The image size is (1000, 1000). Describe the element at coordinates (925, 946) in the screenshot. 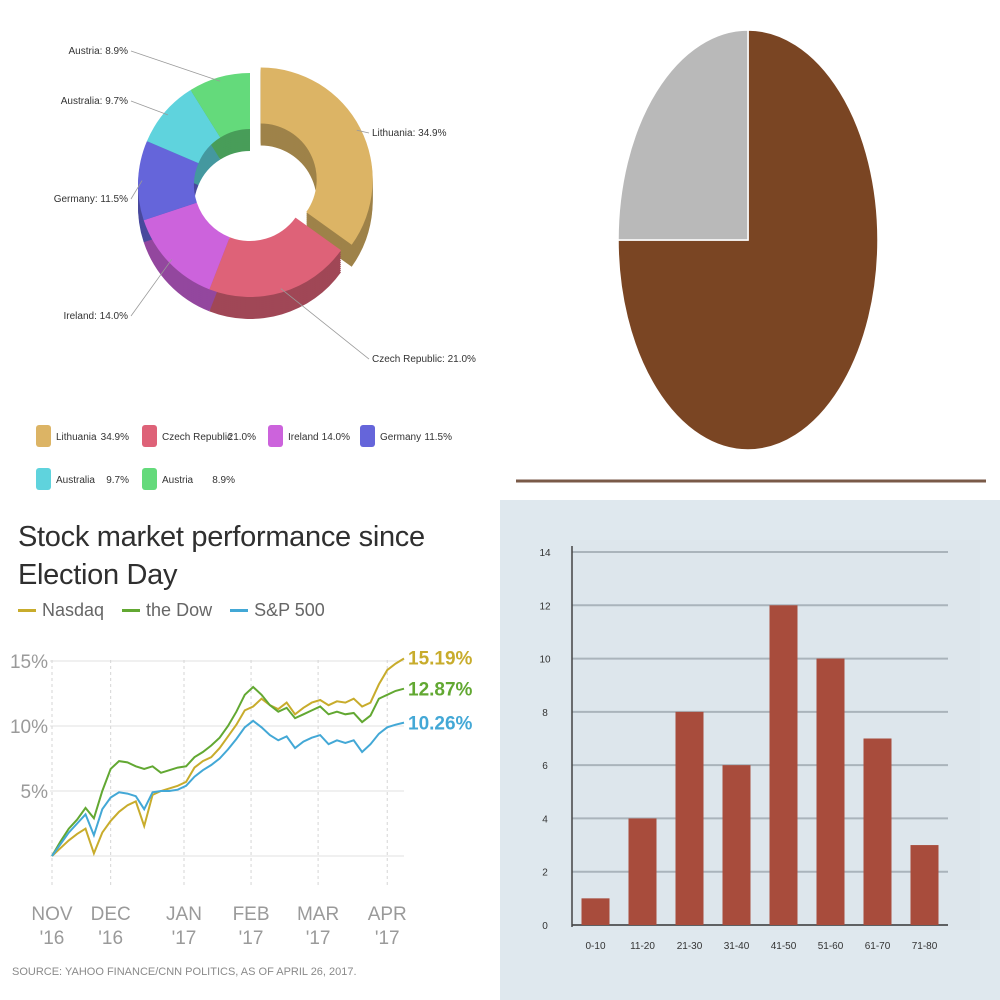

I see `x-tick-label: 71-80` at that location.